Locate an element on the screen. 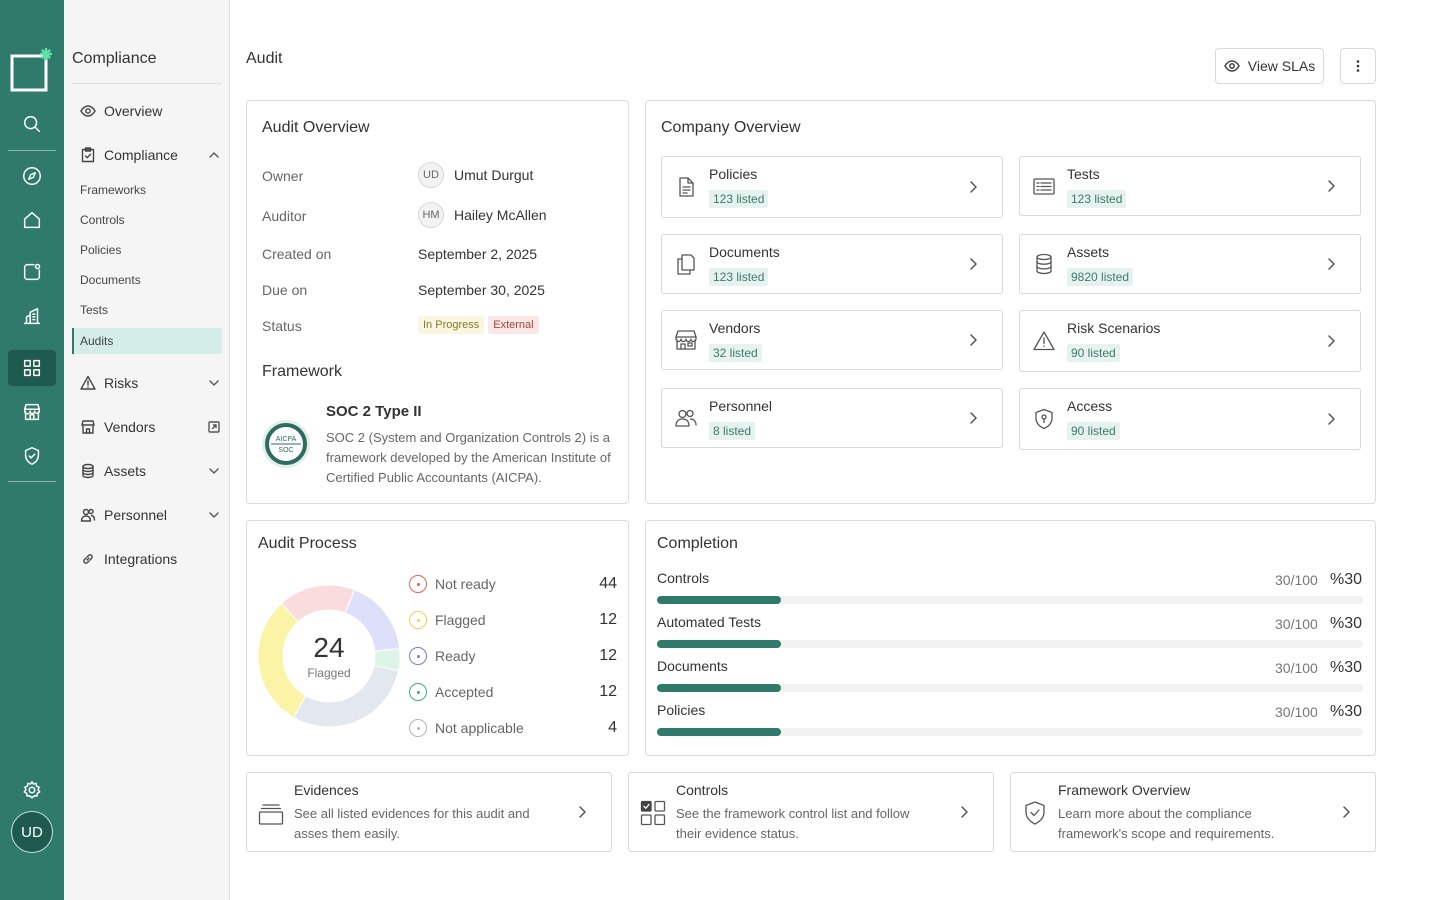 The height and width of the screenshot is (900, 1440). logo-text-bottom: SOC is located at coordinates (285, 450).